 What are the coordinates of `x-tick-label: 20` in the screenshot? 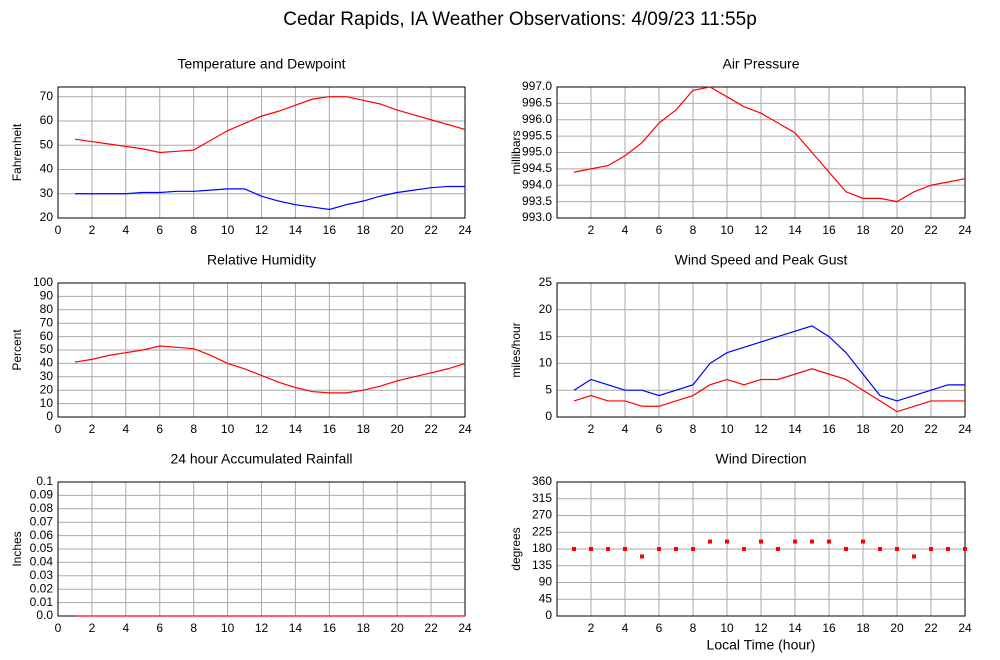 It's located at (397, 230).